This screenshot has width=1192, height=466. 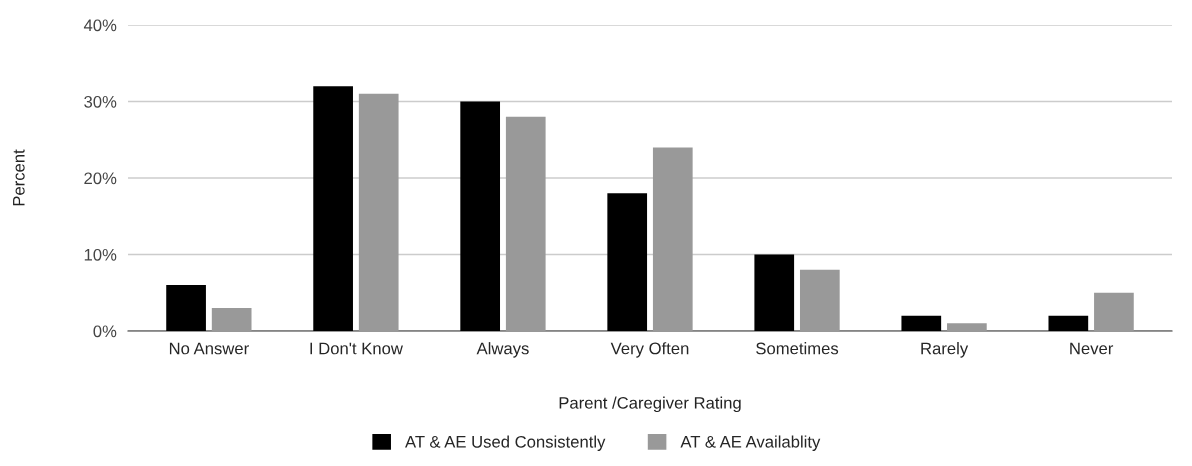 I want to click on legend-label: AT & AE Used Consistently, so click(x=505, y=443).